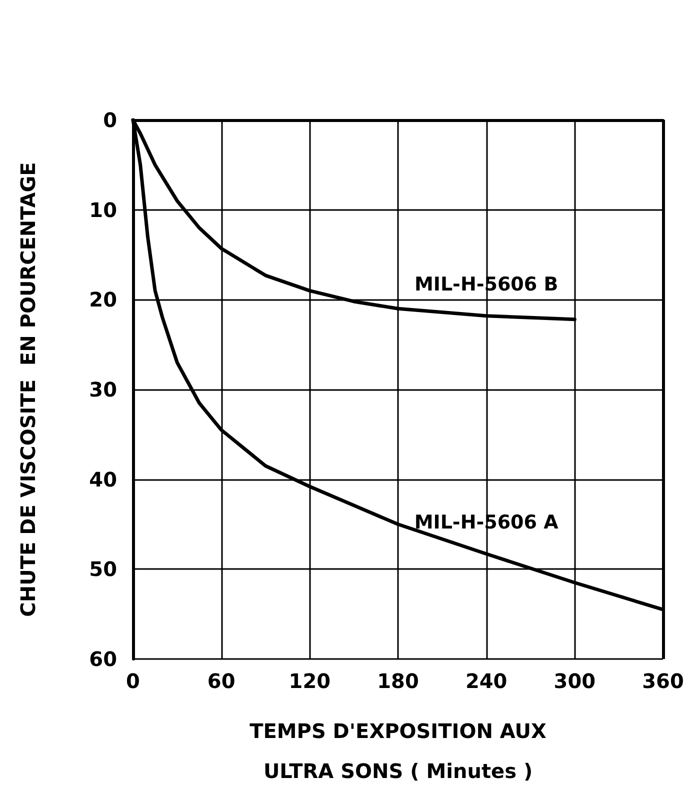 Image resolution: width=700 pixels, height=796 pixels. I want to click on x-tick-label: 0, so click(133, 681).